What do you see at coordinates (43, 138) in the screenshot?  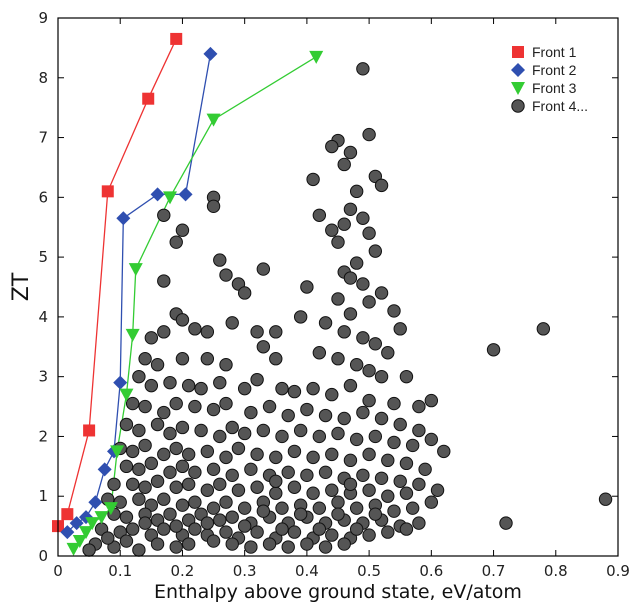 I see `y-tick-label: 7` at bounding box center [43, 138].